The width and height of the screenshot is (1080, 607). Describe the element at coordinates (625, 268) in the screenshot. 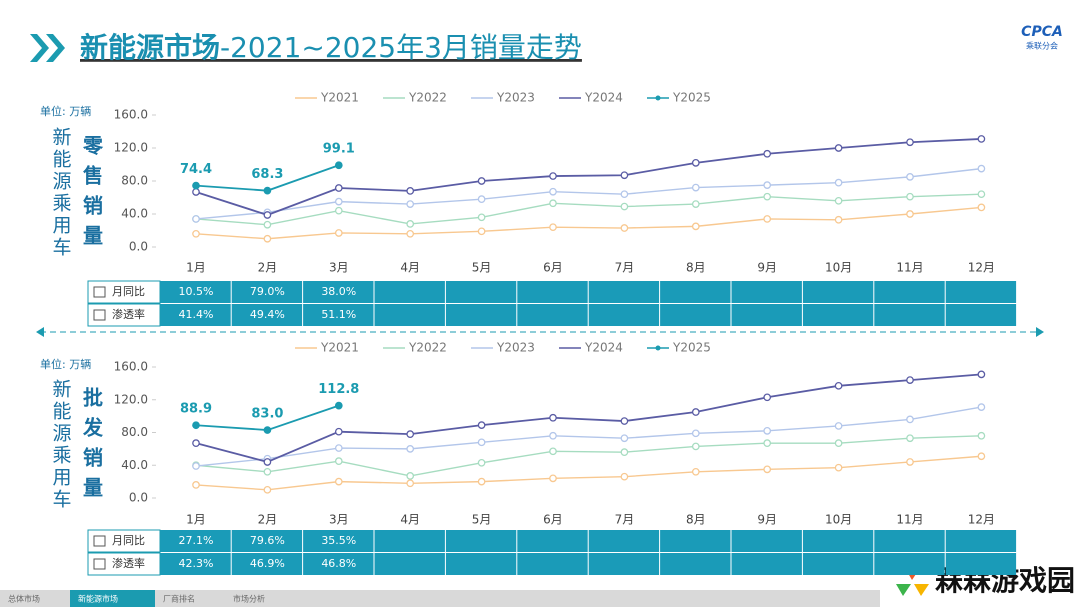

I see `x-tick-label: 7月` at that location.